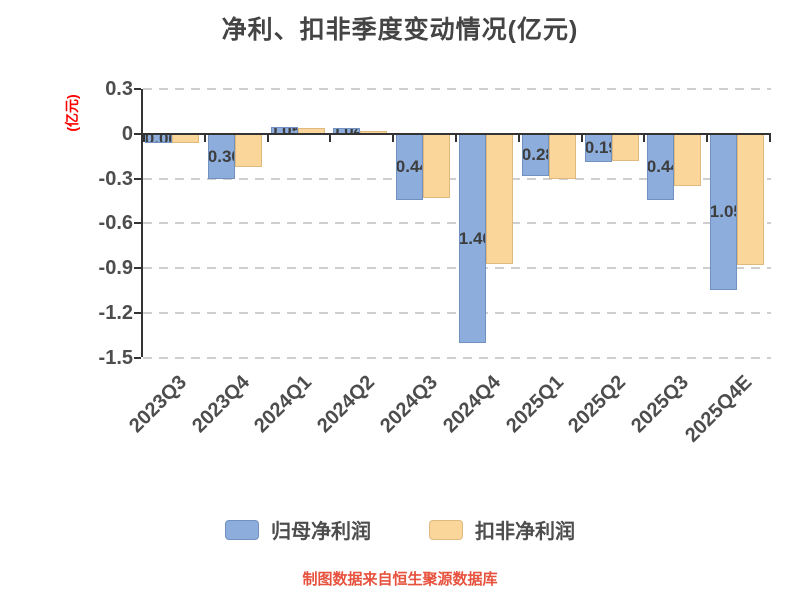 Image resolution: width=800 pixels, height=600 pixels. What do you see at coordinates (718, 409) in the screenshot?
I see `x-axis-label-2025Q4E: 2025Q4E` at bounding box center [718, 409].